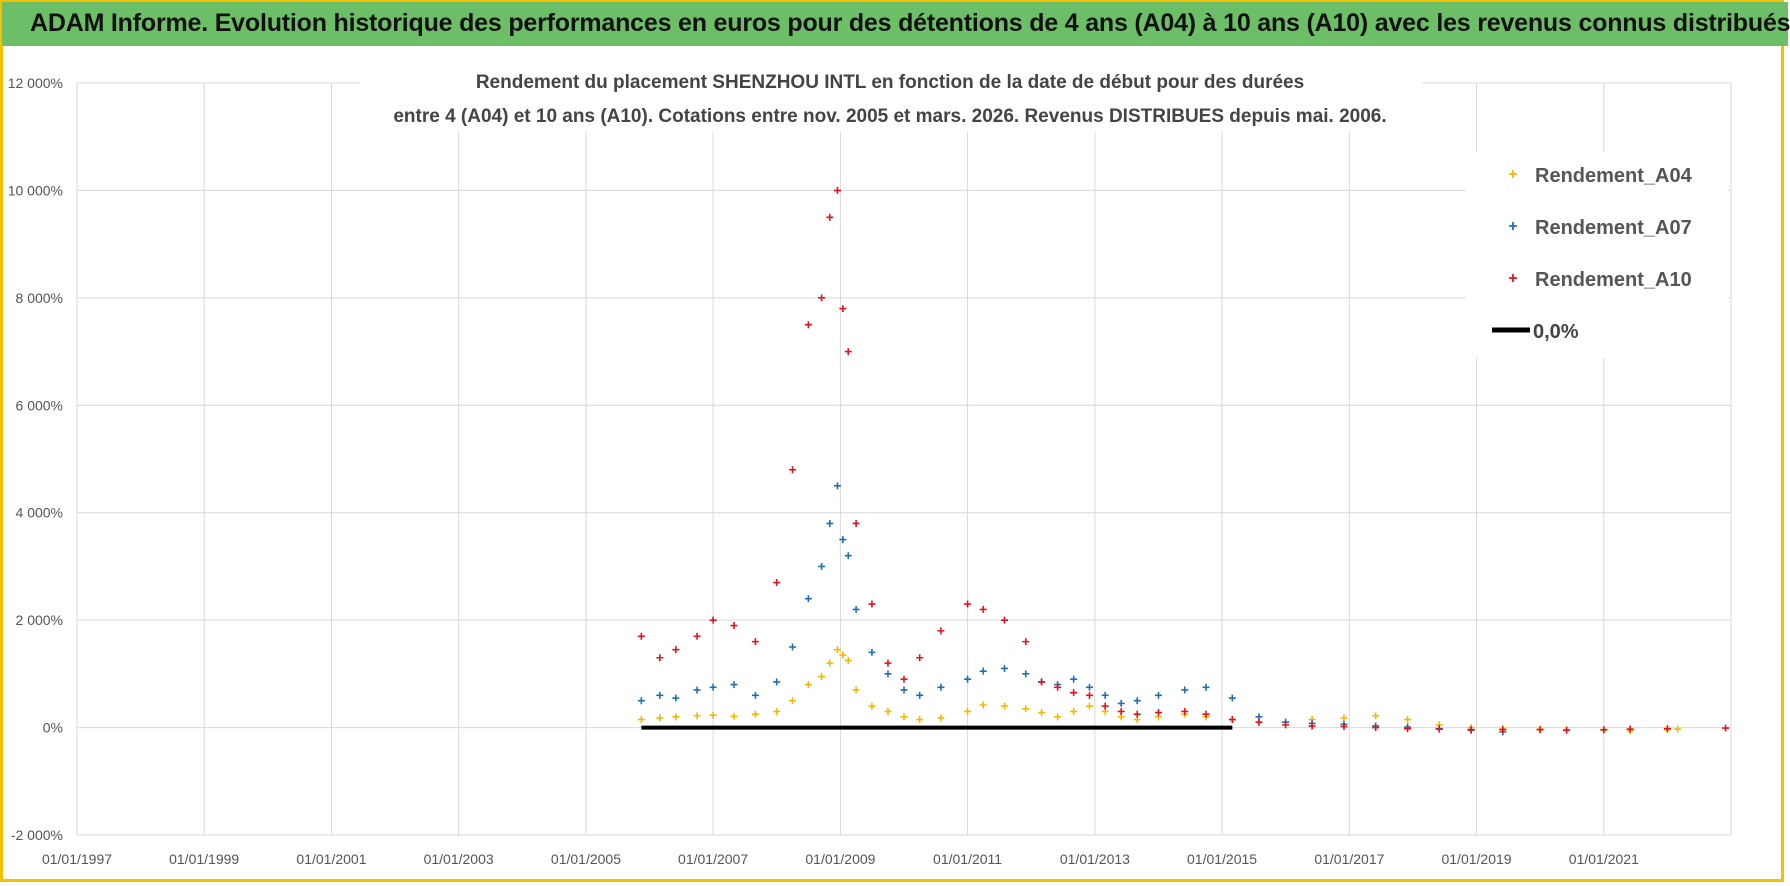 The image size is (1790, 886). Describe the element at coordinates (967, 859) in the screenshot. I see `x-tick-label: 01/01/2011` at that location.